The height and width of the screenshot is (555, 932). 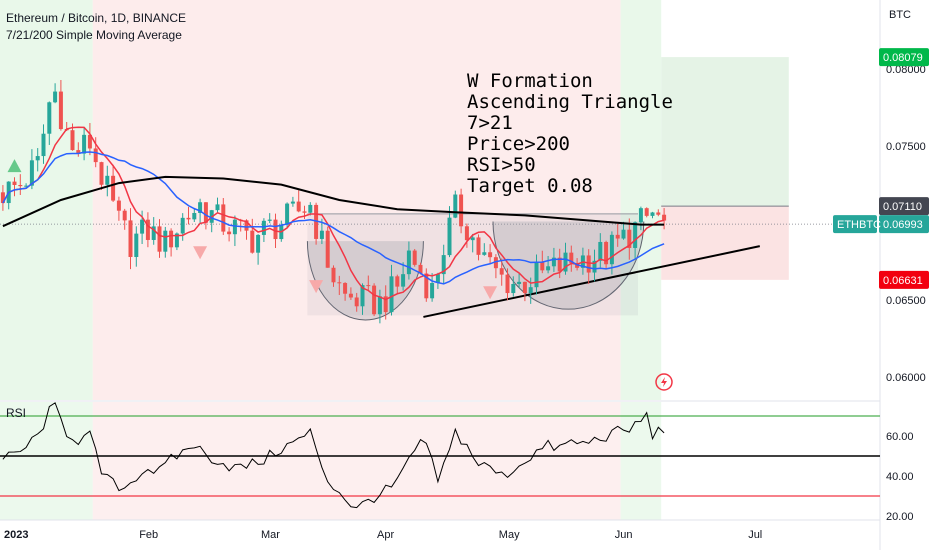 I want to click on last-price-badge: 0.06993, so click(x=903, y=225).